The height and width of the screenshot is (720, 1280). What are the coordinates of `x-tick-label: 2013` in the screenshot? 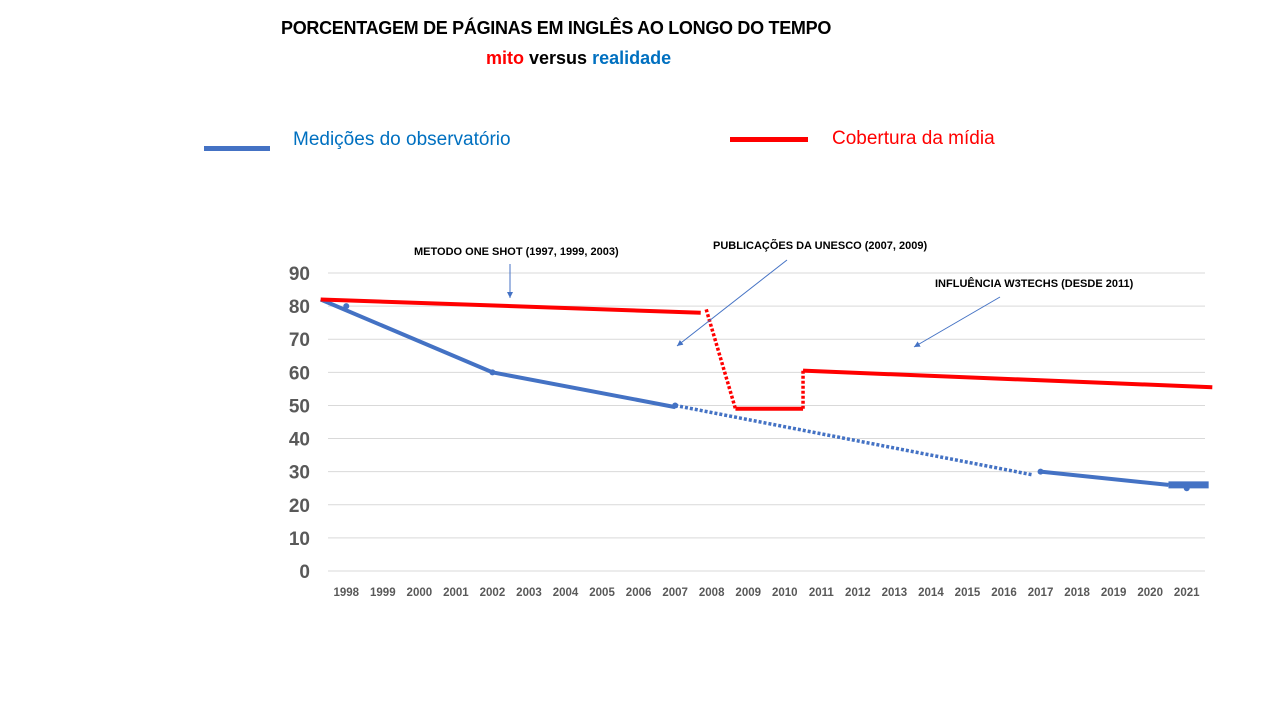 It's located at (895, 593).